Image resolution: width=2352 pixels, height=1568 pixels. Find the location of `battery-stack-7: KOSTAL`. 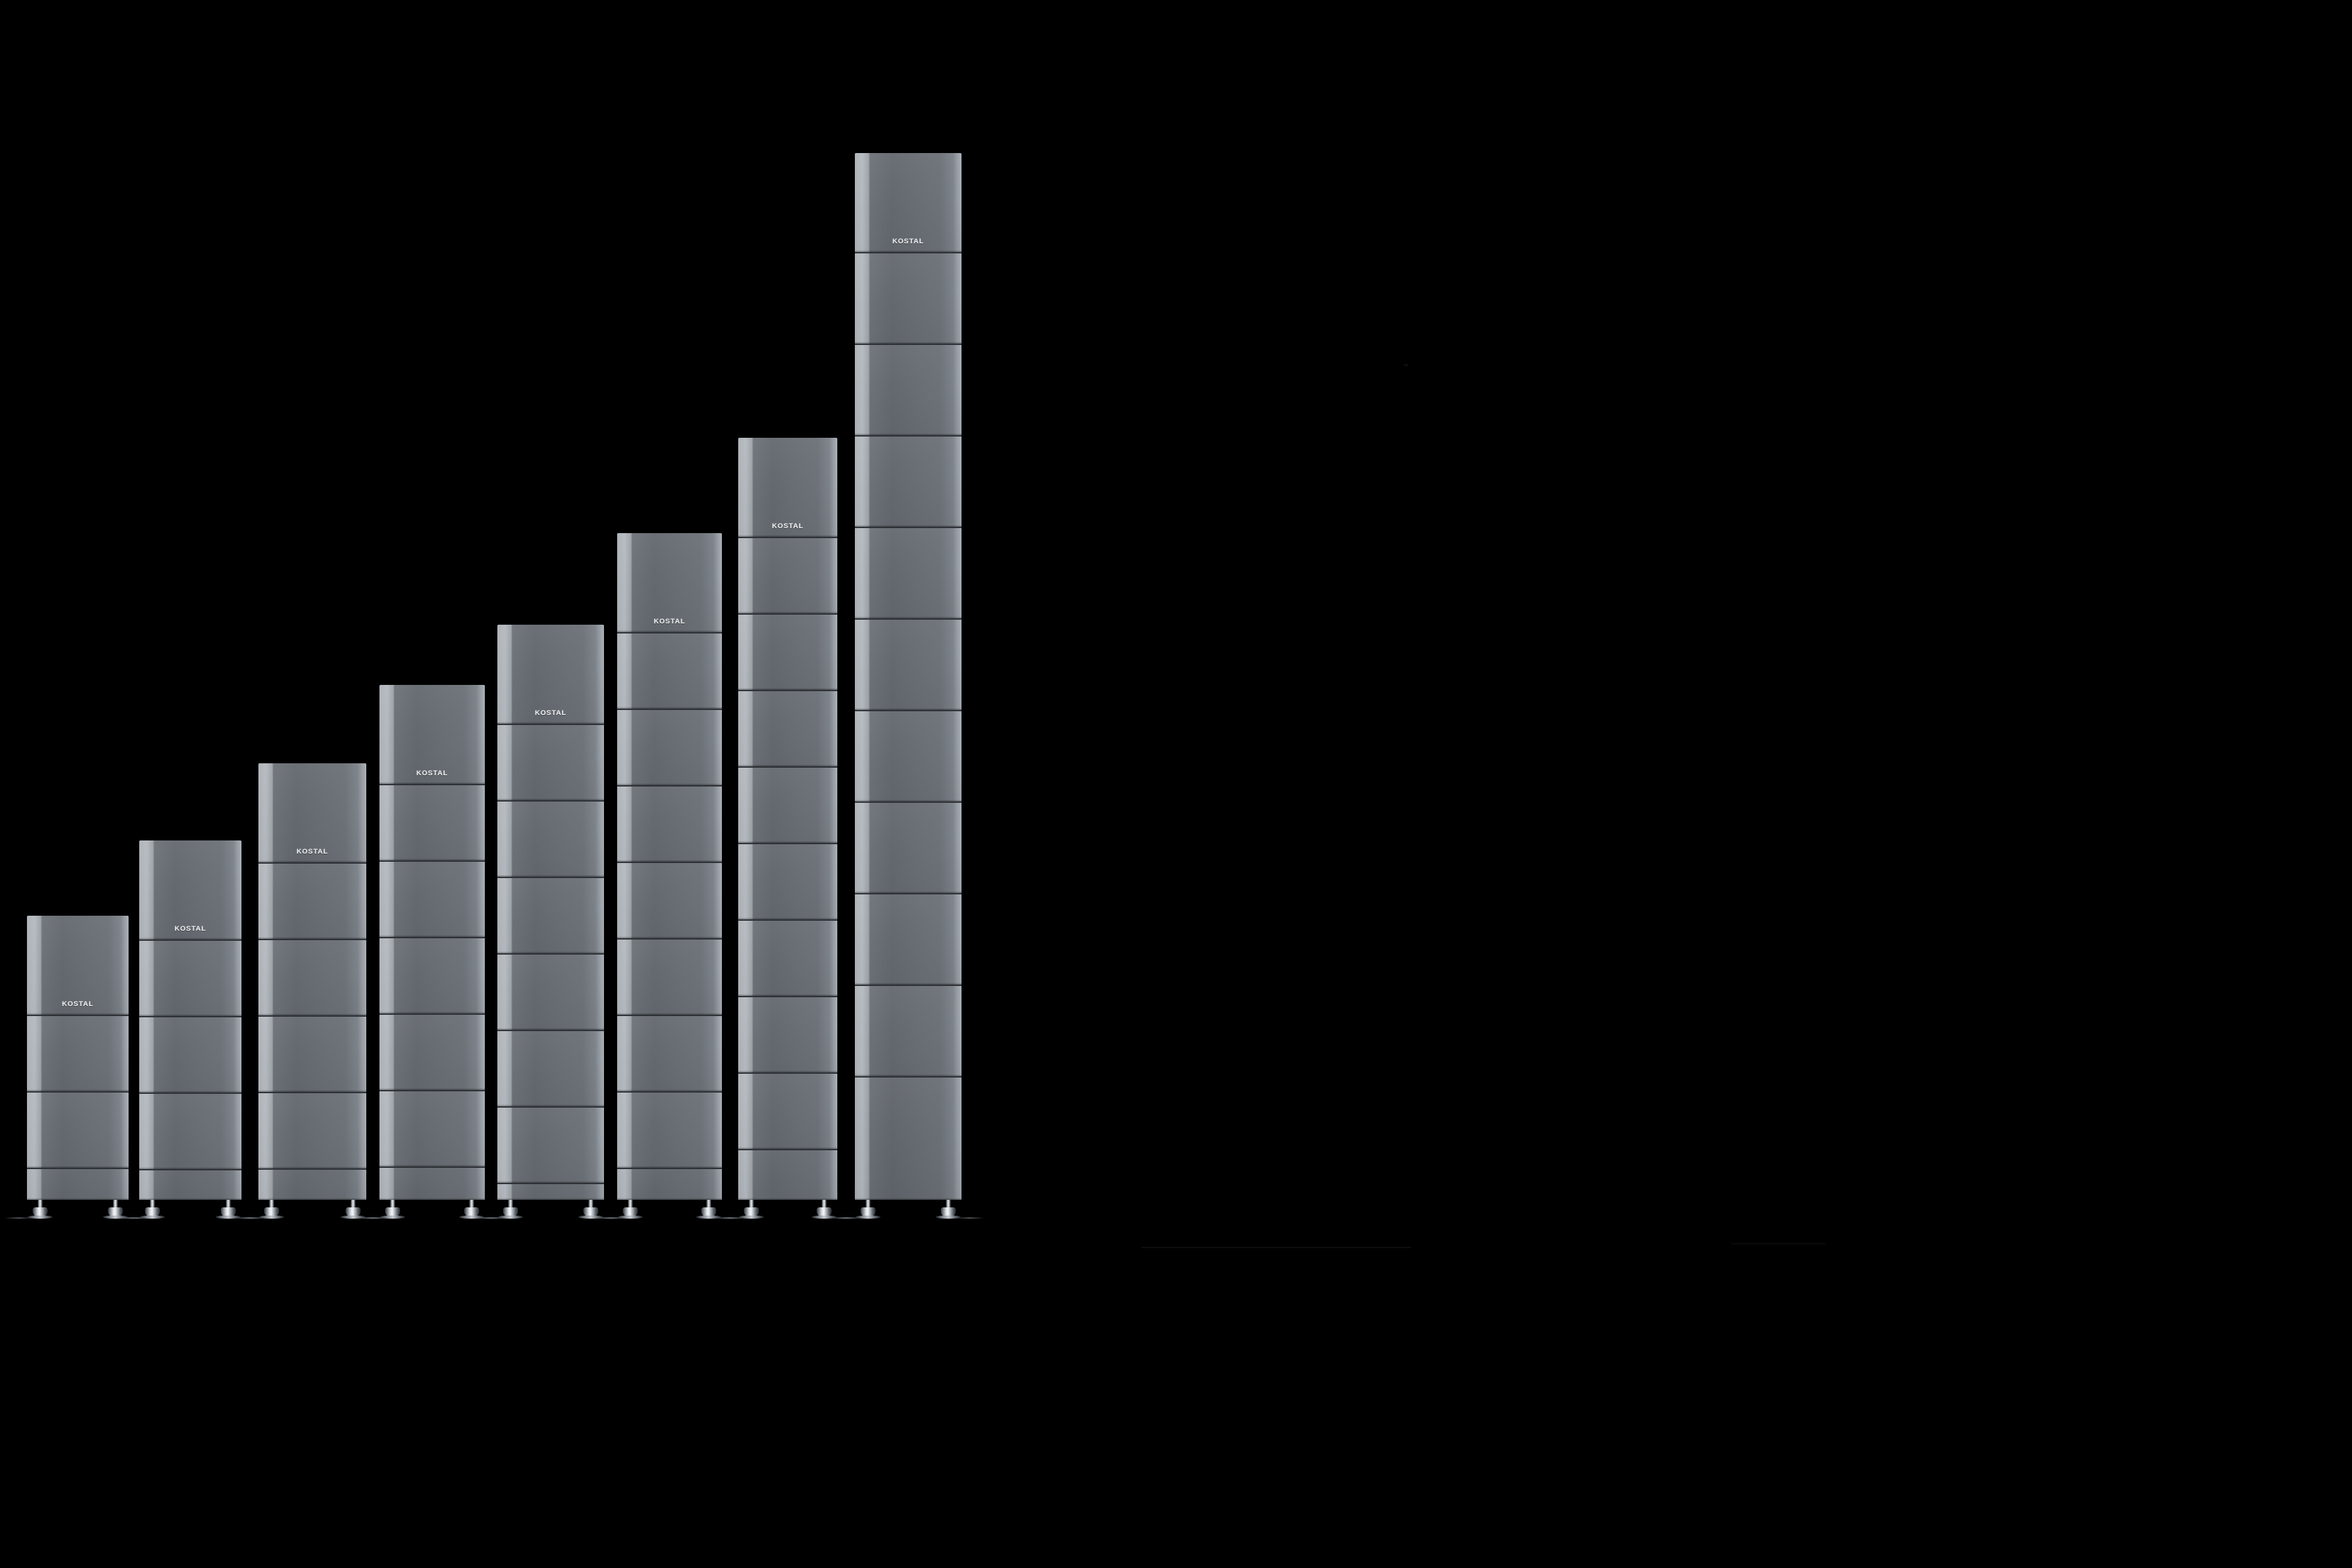

battery-stack-7: KOSTAL is located at coordinates (788, 829).